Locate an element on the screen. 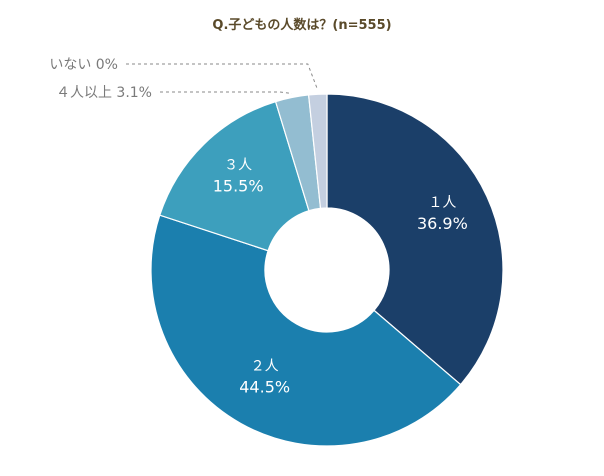 The image size is (604, 476). slice-label-1: １人 is located at coordinates (442, 203).